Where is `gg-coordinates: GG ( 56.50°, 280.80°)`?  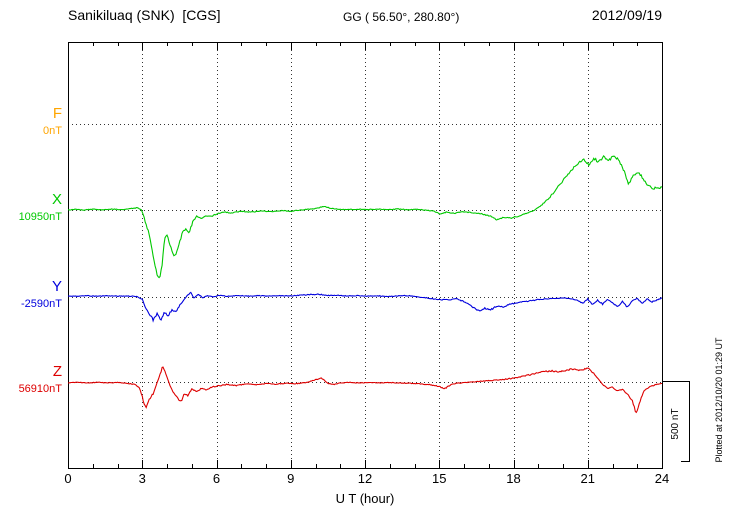
gg-coordinates: GG ( 56.50°, 280.80°) is located at coordinates (401, 17).